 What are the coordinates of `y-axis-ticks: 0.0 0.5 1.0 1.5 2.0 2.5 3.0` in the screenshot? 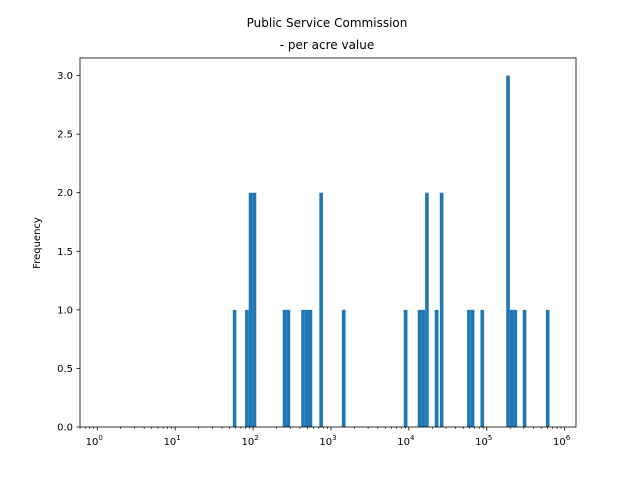 It's located at (68, 252).